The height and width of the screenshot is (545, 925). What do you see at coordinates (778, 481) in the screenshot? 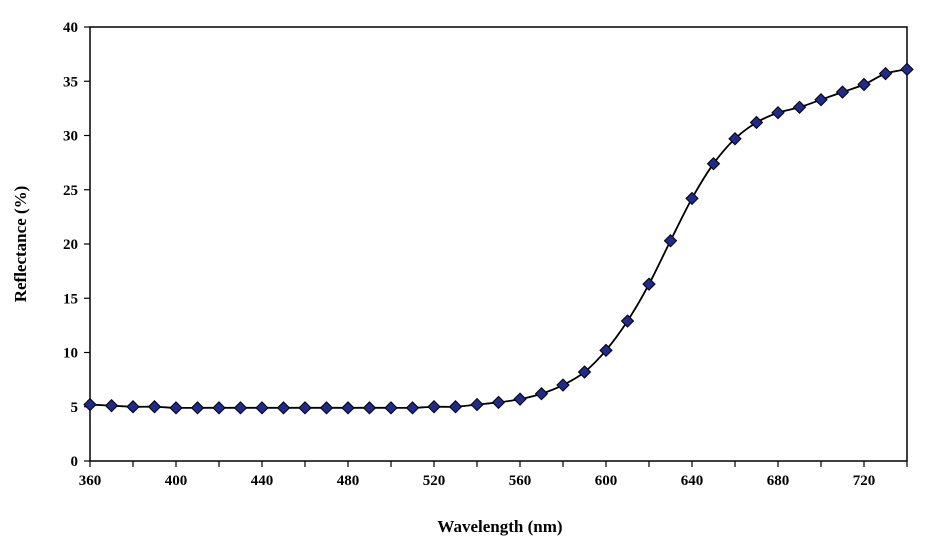
I see `x-tick-label: 680` at bounding box center [778, 481].